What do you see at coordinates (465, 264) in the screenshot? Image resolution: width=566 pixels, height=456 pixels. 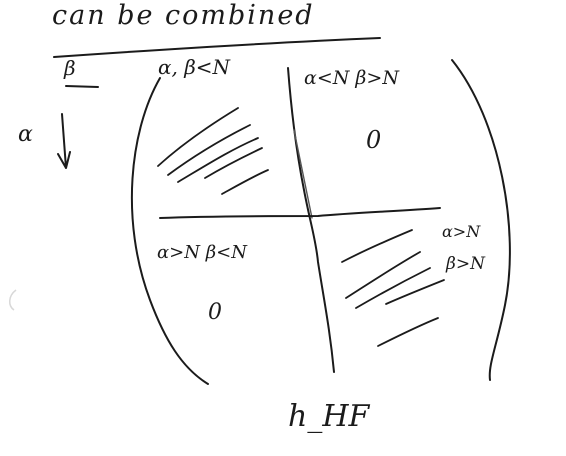 I see `quadrant-bottom-right-label-line2: β>N` at bounding box center [465, 264].